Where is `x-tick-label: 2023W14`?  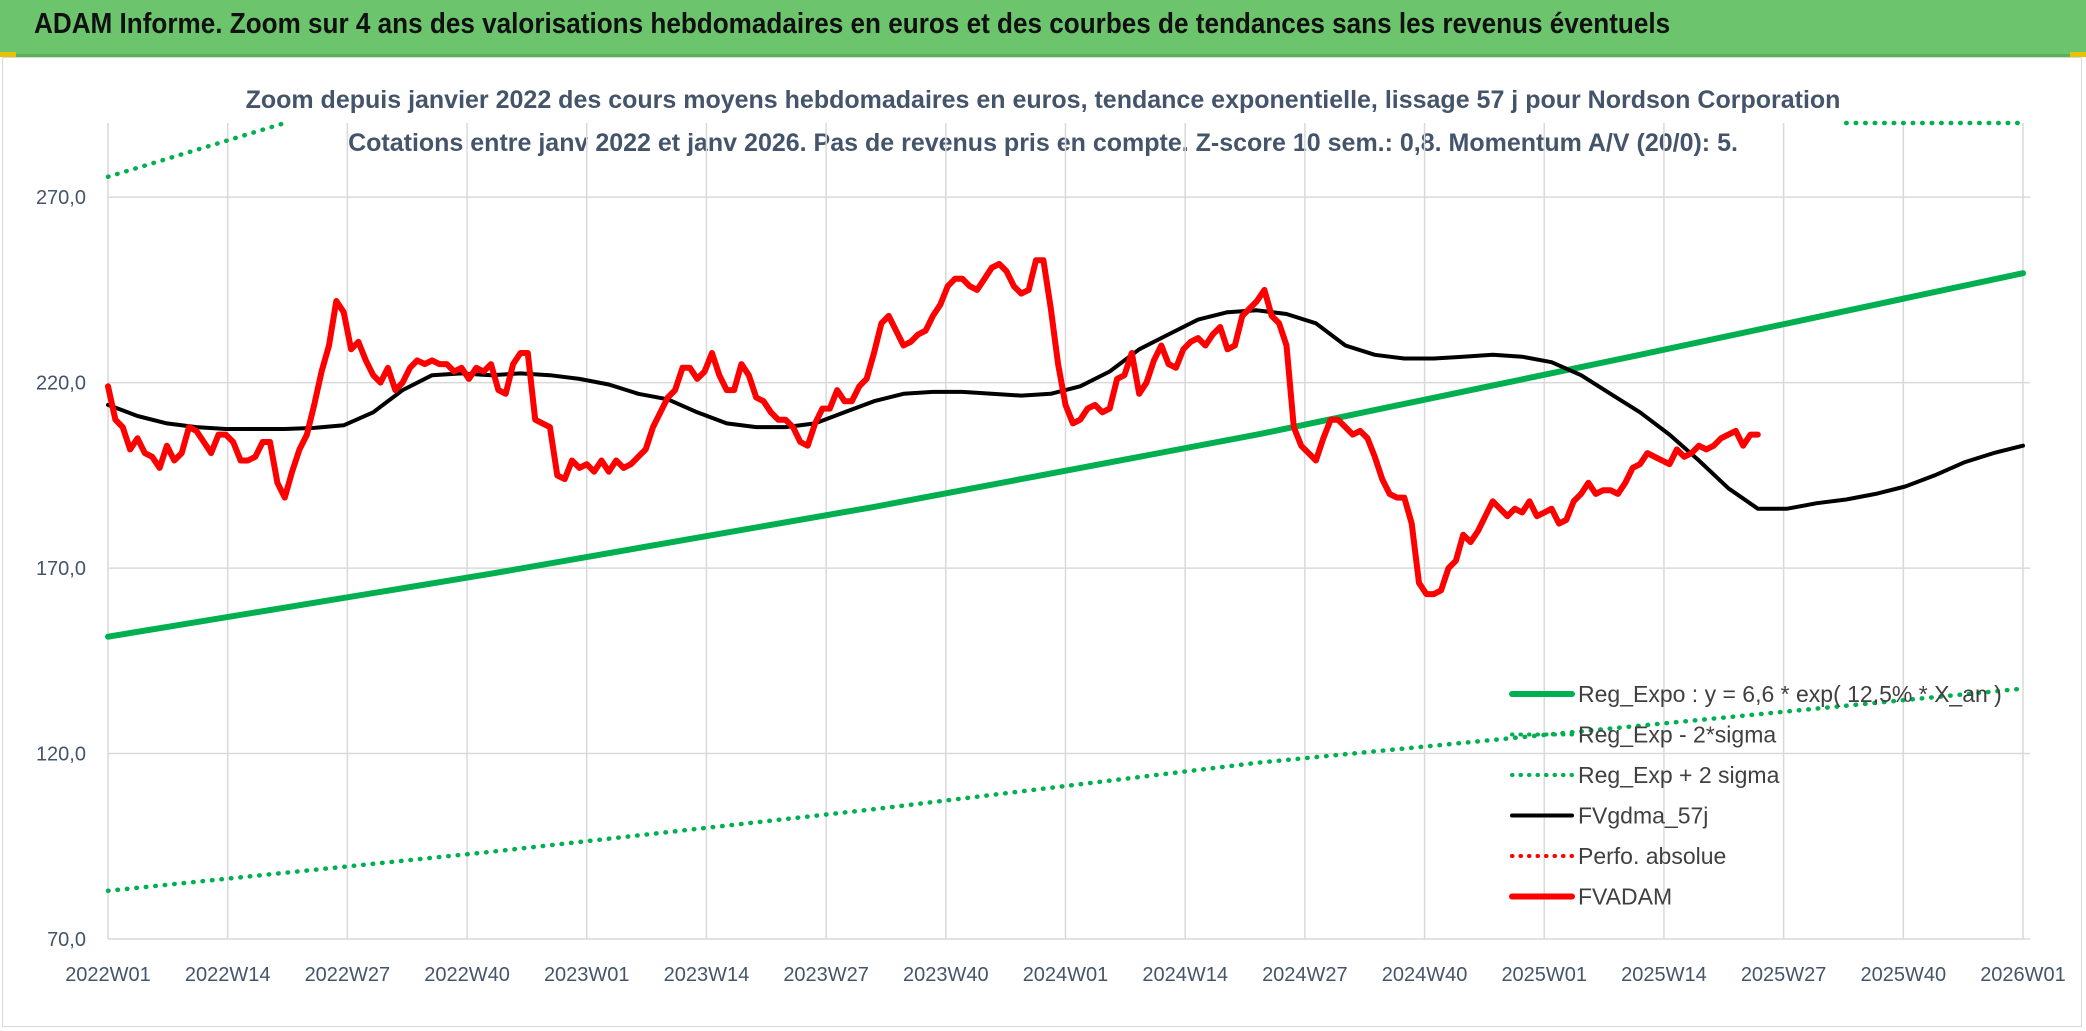 x-tick-label: 2023W14 is located at coordinates (707, 975).